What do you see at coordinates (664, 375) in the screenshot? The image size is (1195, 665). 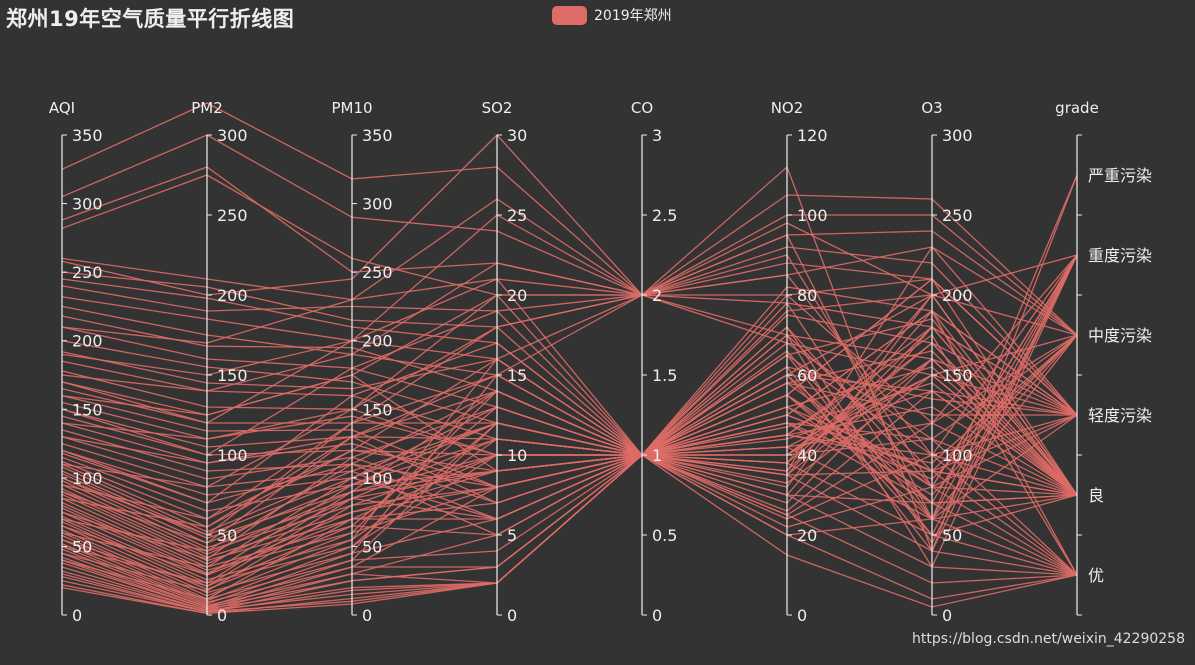 I see `tick-label: 1.5` at bounding box center [664, 375].